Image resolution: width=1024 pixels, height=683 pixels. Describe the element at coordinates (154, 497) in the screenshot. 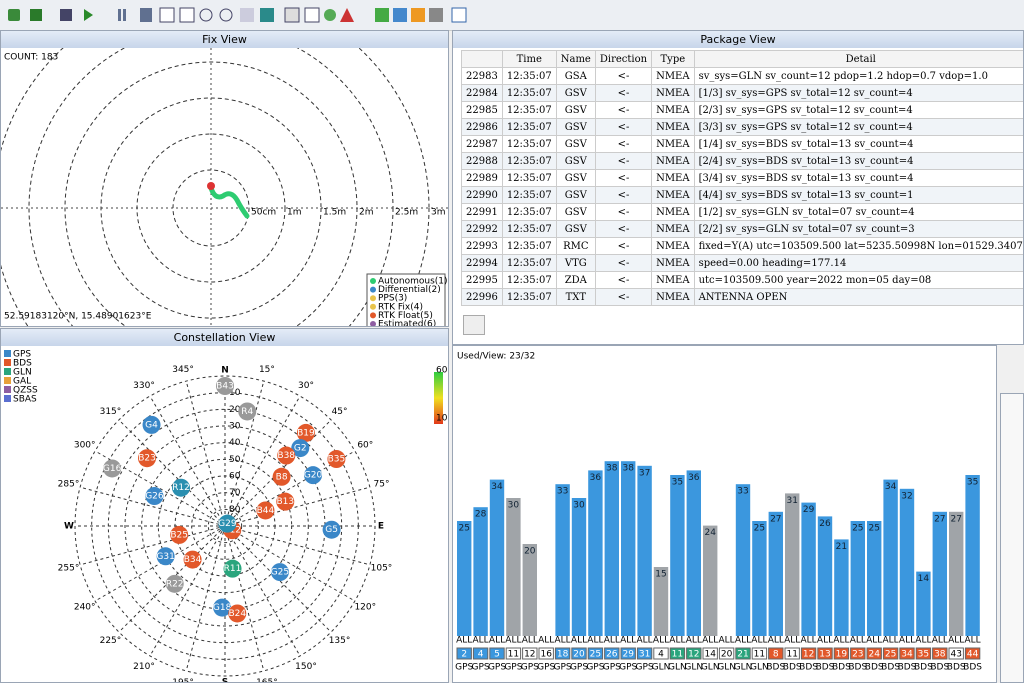

I see `satellite-label: G26` at that location.